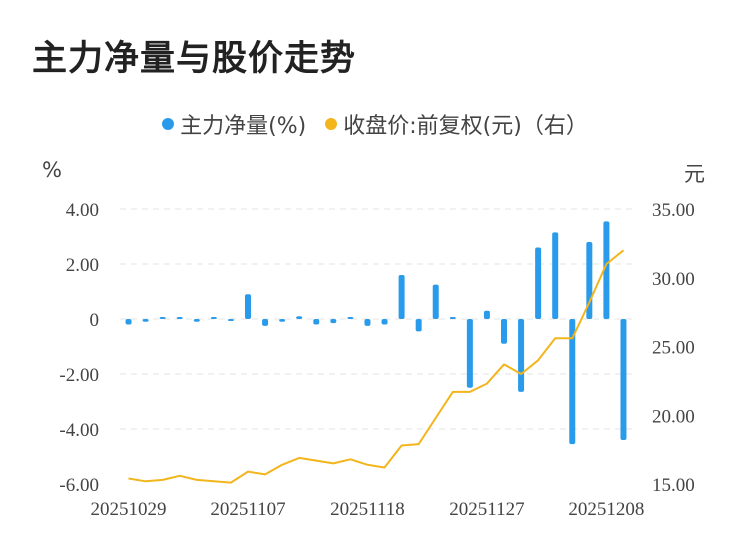 This screenshot has width=750, height=558. What do you see at coordinates (79, 375) in the screenshot?
I see `left-axis-tick-label: -2.00` at bounding box center [79, 375].